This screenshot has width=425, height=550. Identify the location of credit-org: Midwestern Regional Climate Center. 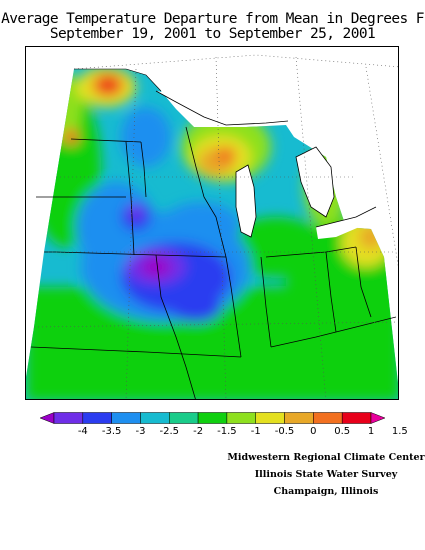
(326, 457).